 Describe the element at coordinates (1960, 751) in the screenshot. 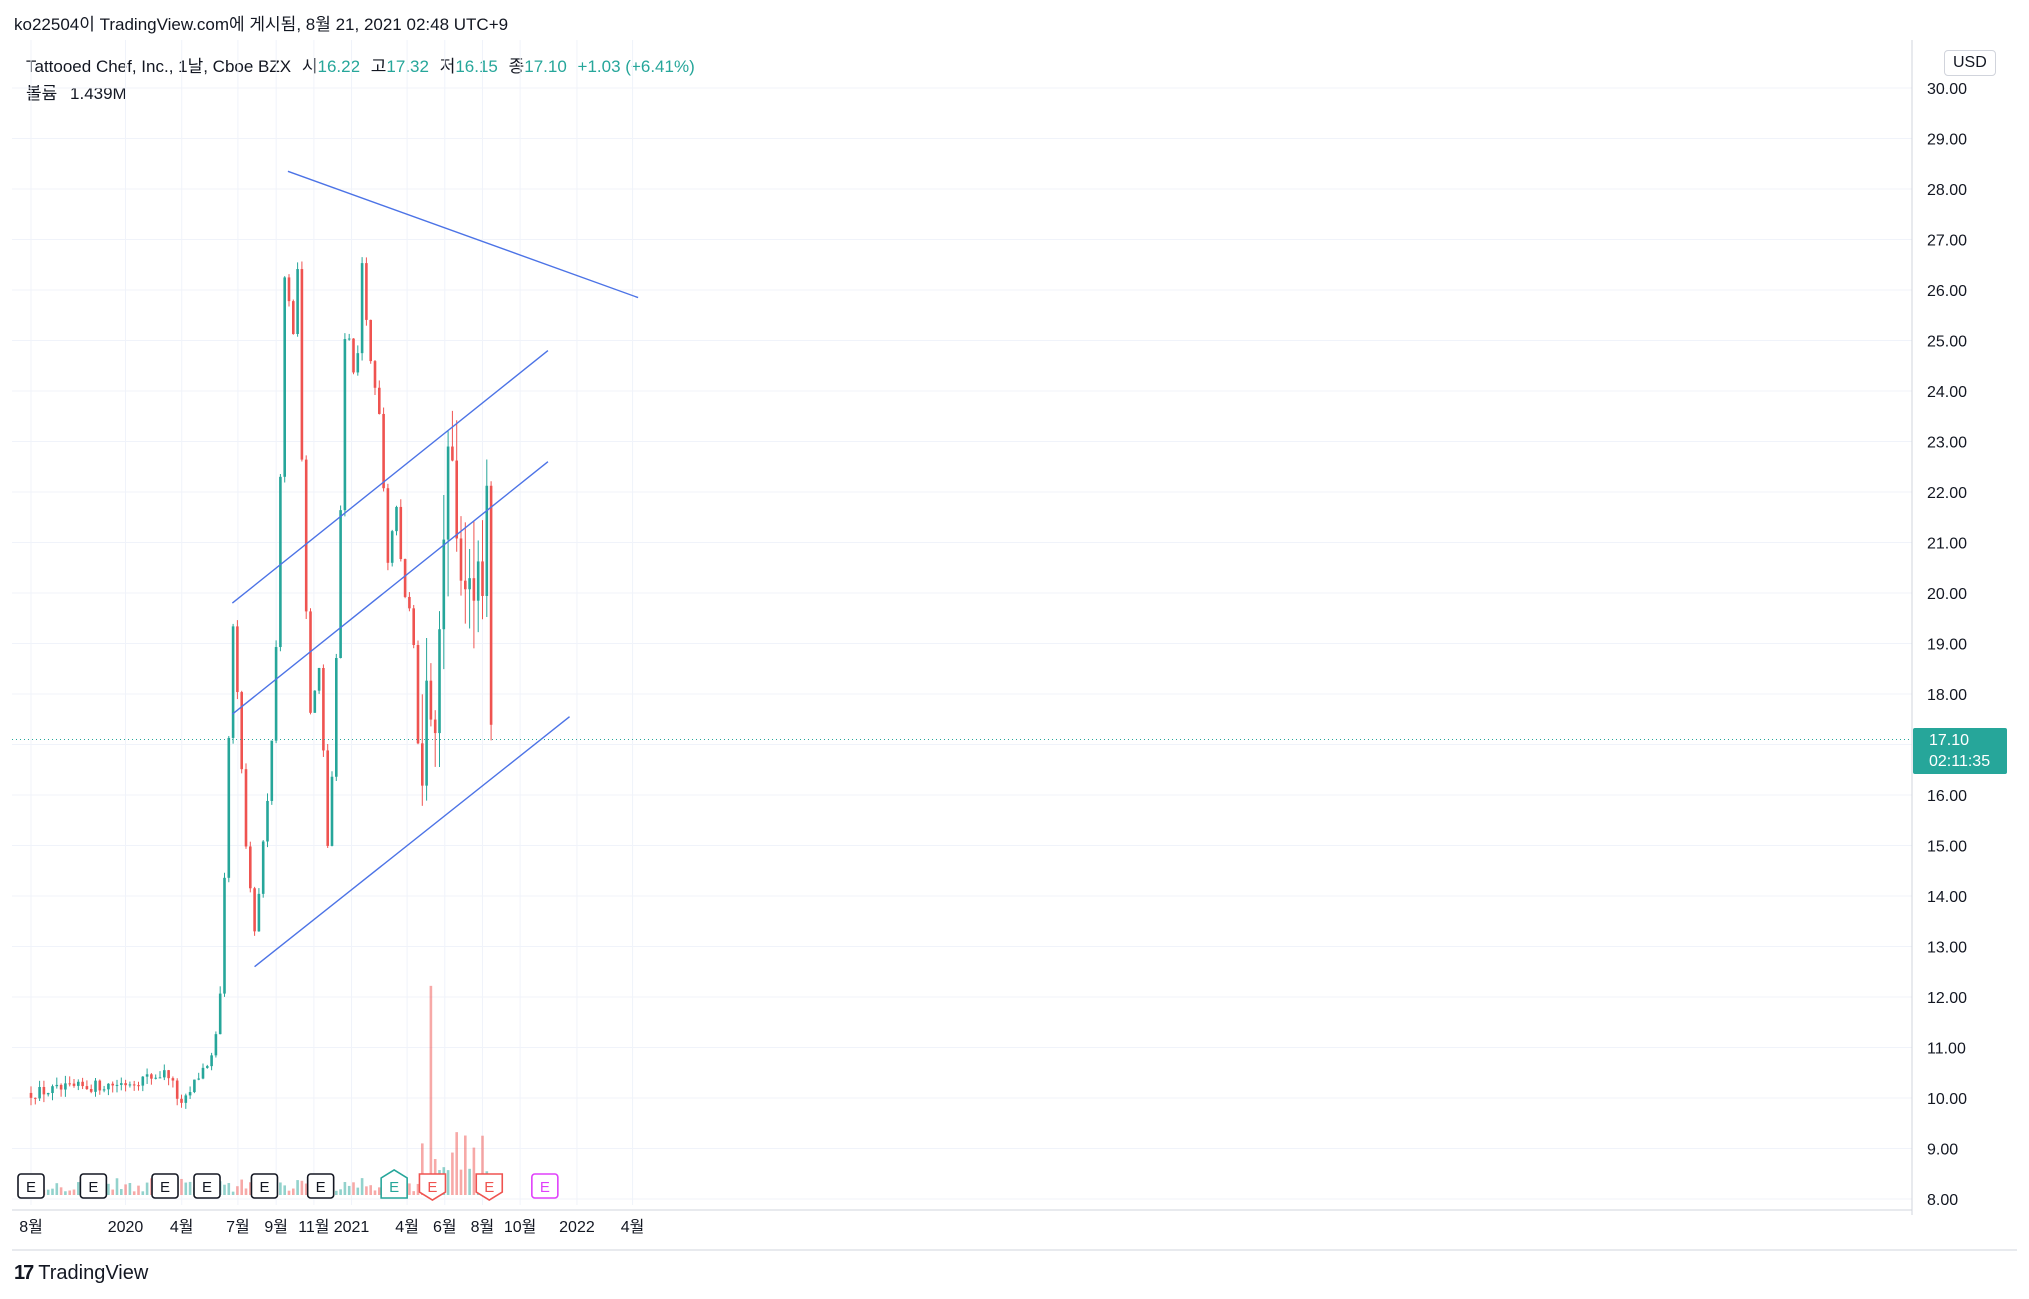

I see `last-price-tag: 17.10 02:11:35` at that location.